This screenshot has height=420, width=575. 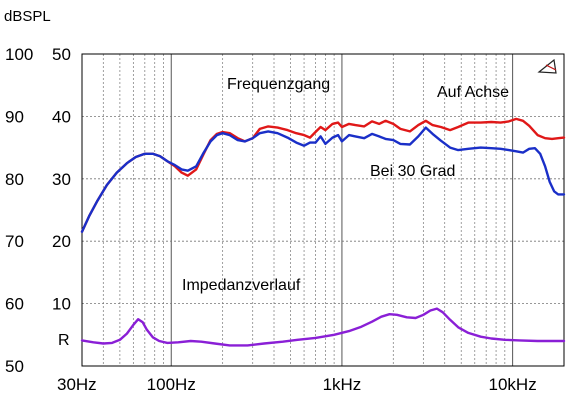 What do you see at coordinates (278, 84) in the screenshot?
I see `annotation-frequenzgang: Frequenzgang` at bounding box center [278, 84].